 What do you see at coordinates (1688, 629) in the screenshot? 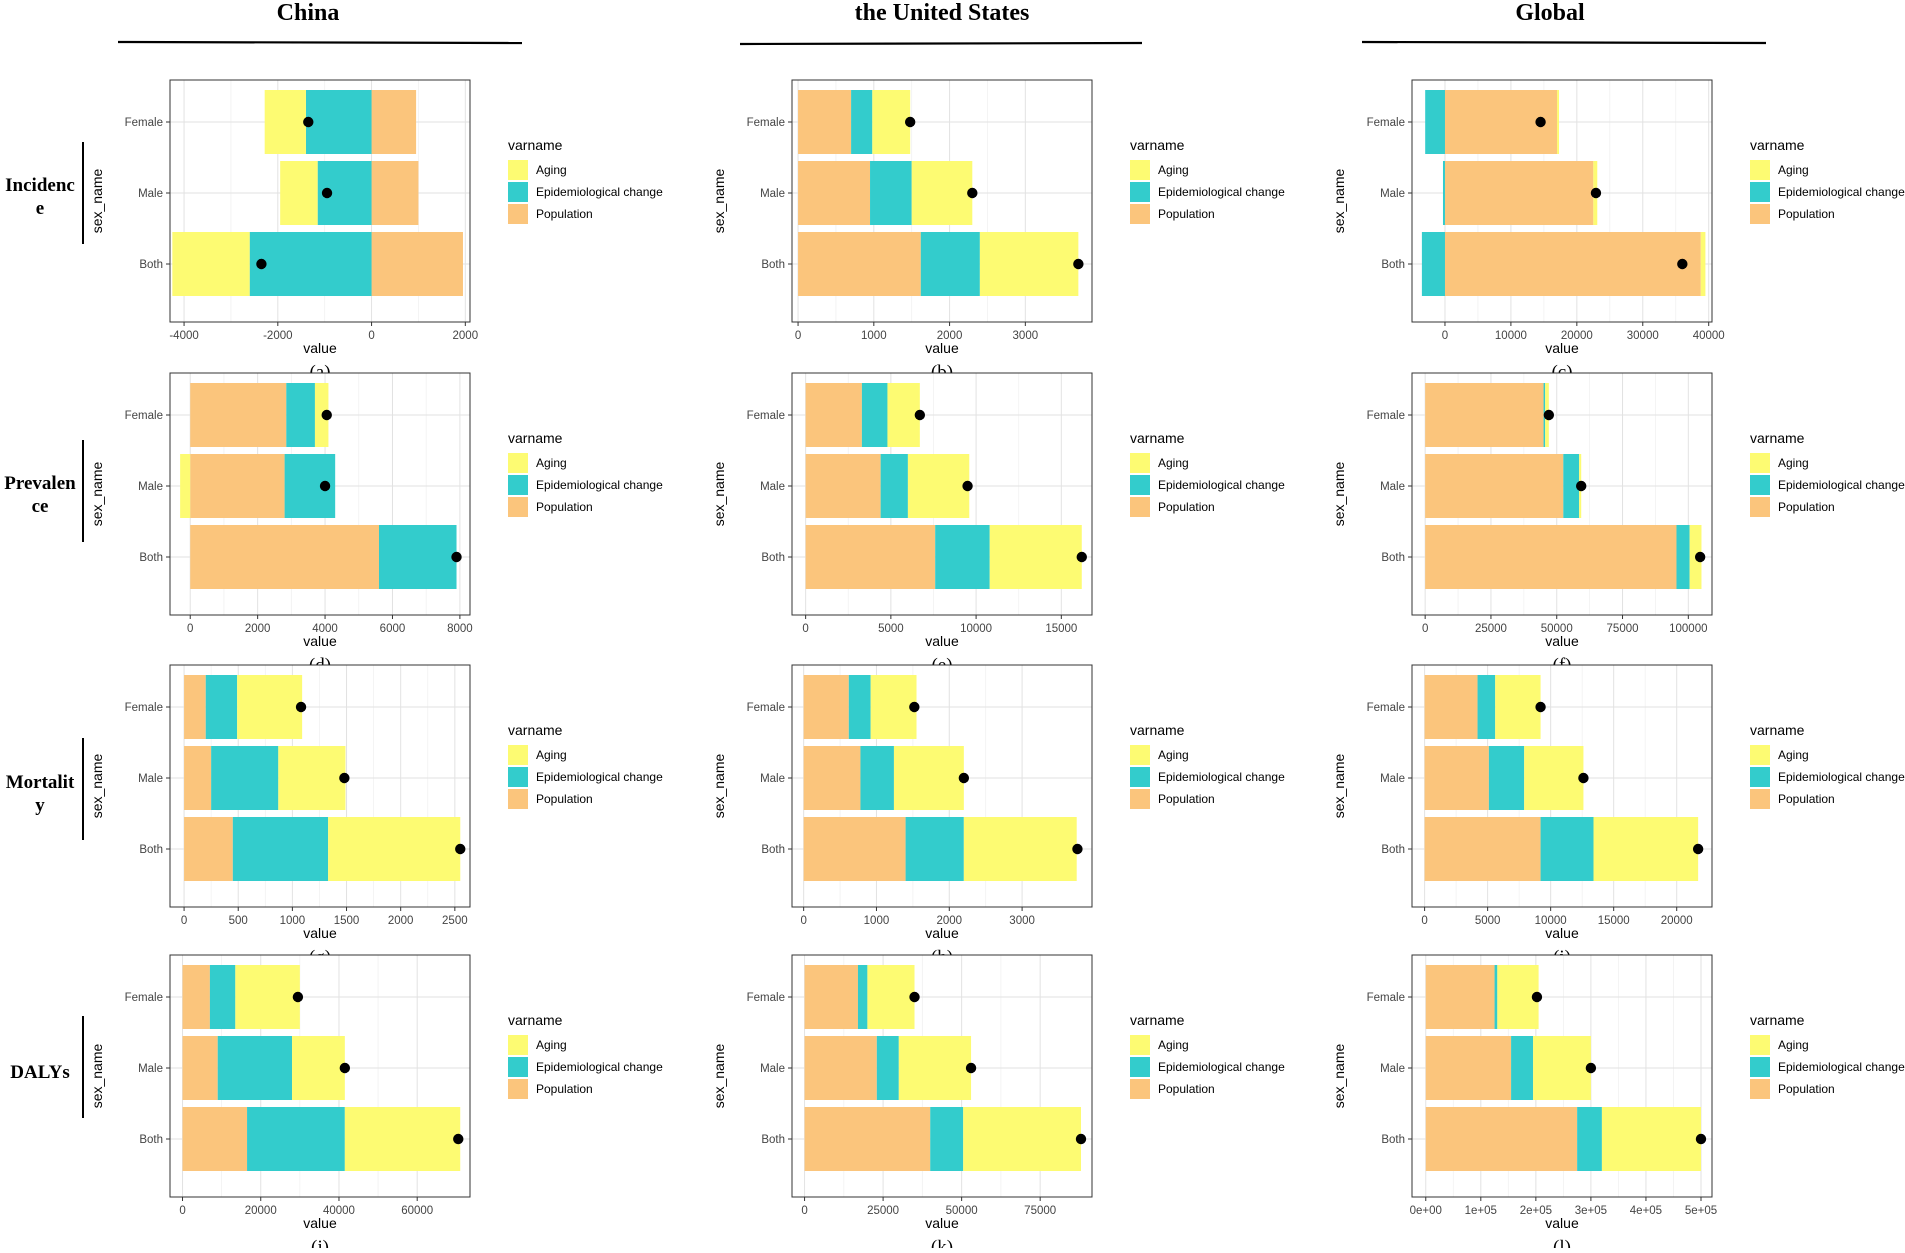
I see `x-tick-label: 100000` at bounding box center [1688, 629].